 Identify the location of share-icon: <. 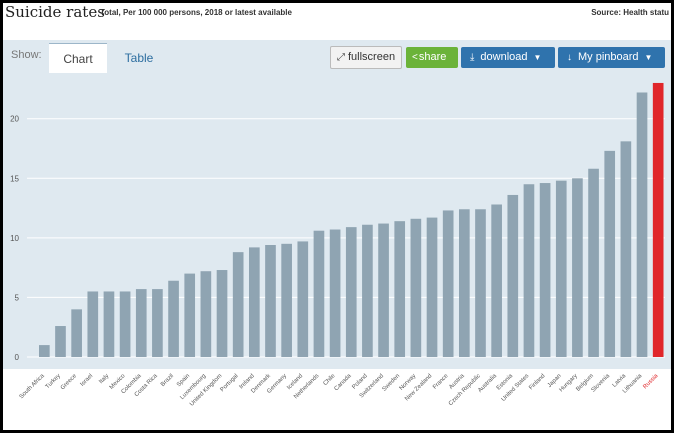
(415, 57).